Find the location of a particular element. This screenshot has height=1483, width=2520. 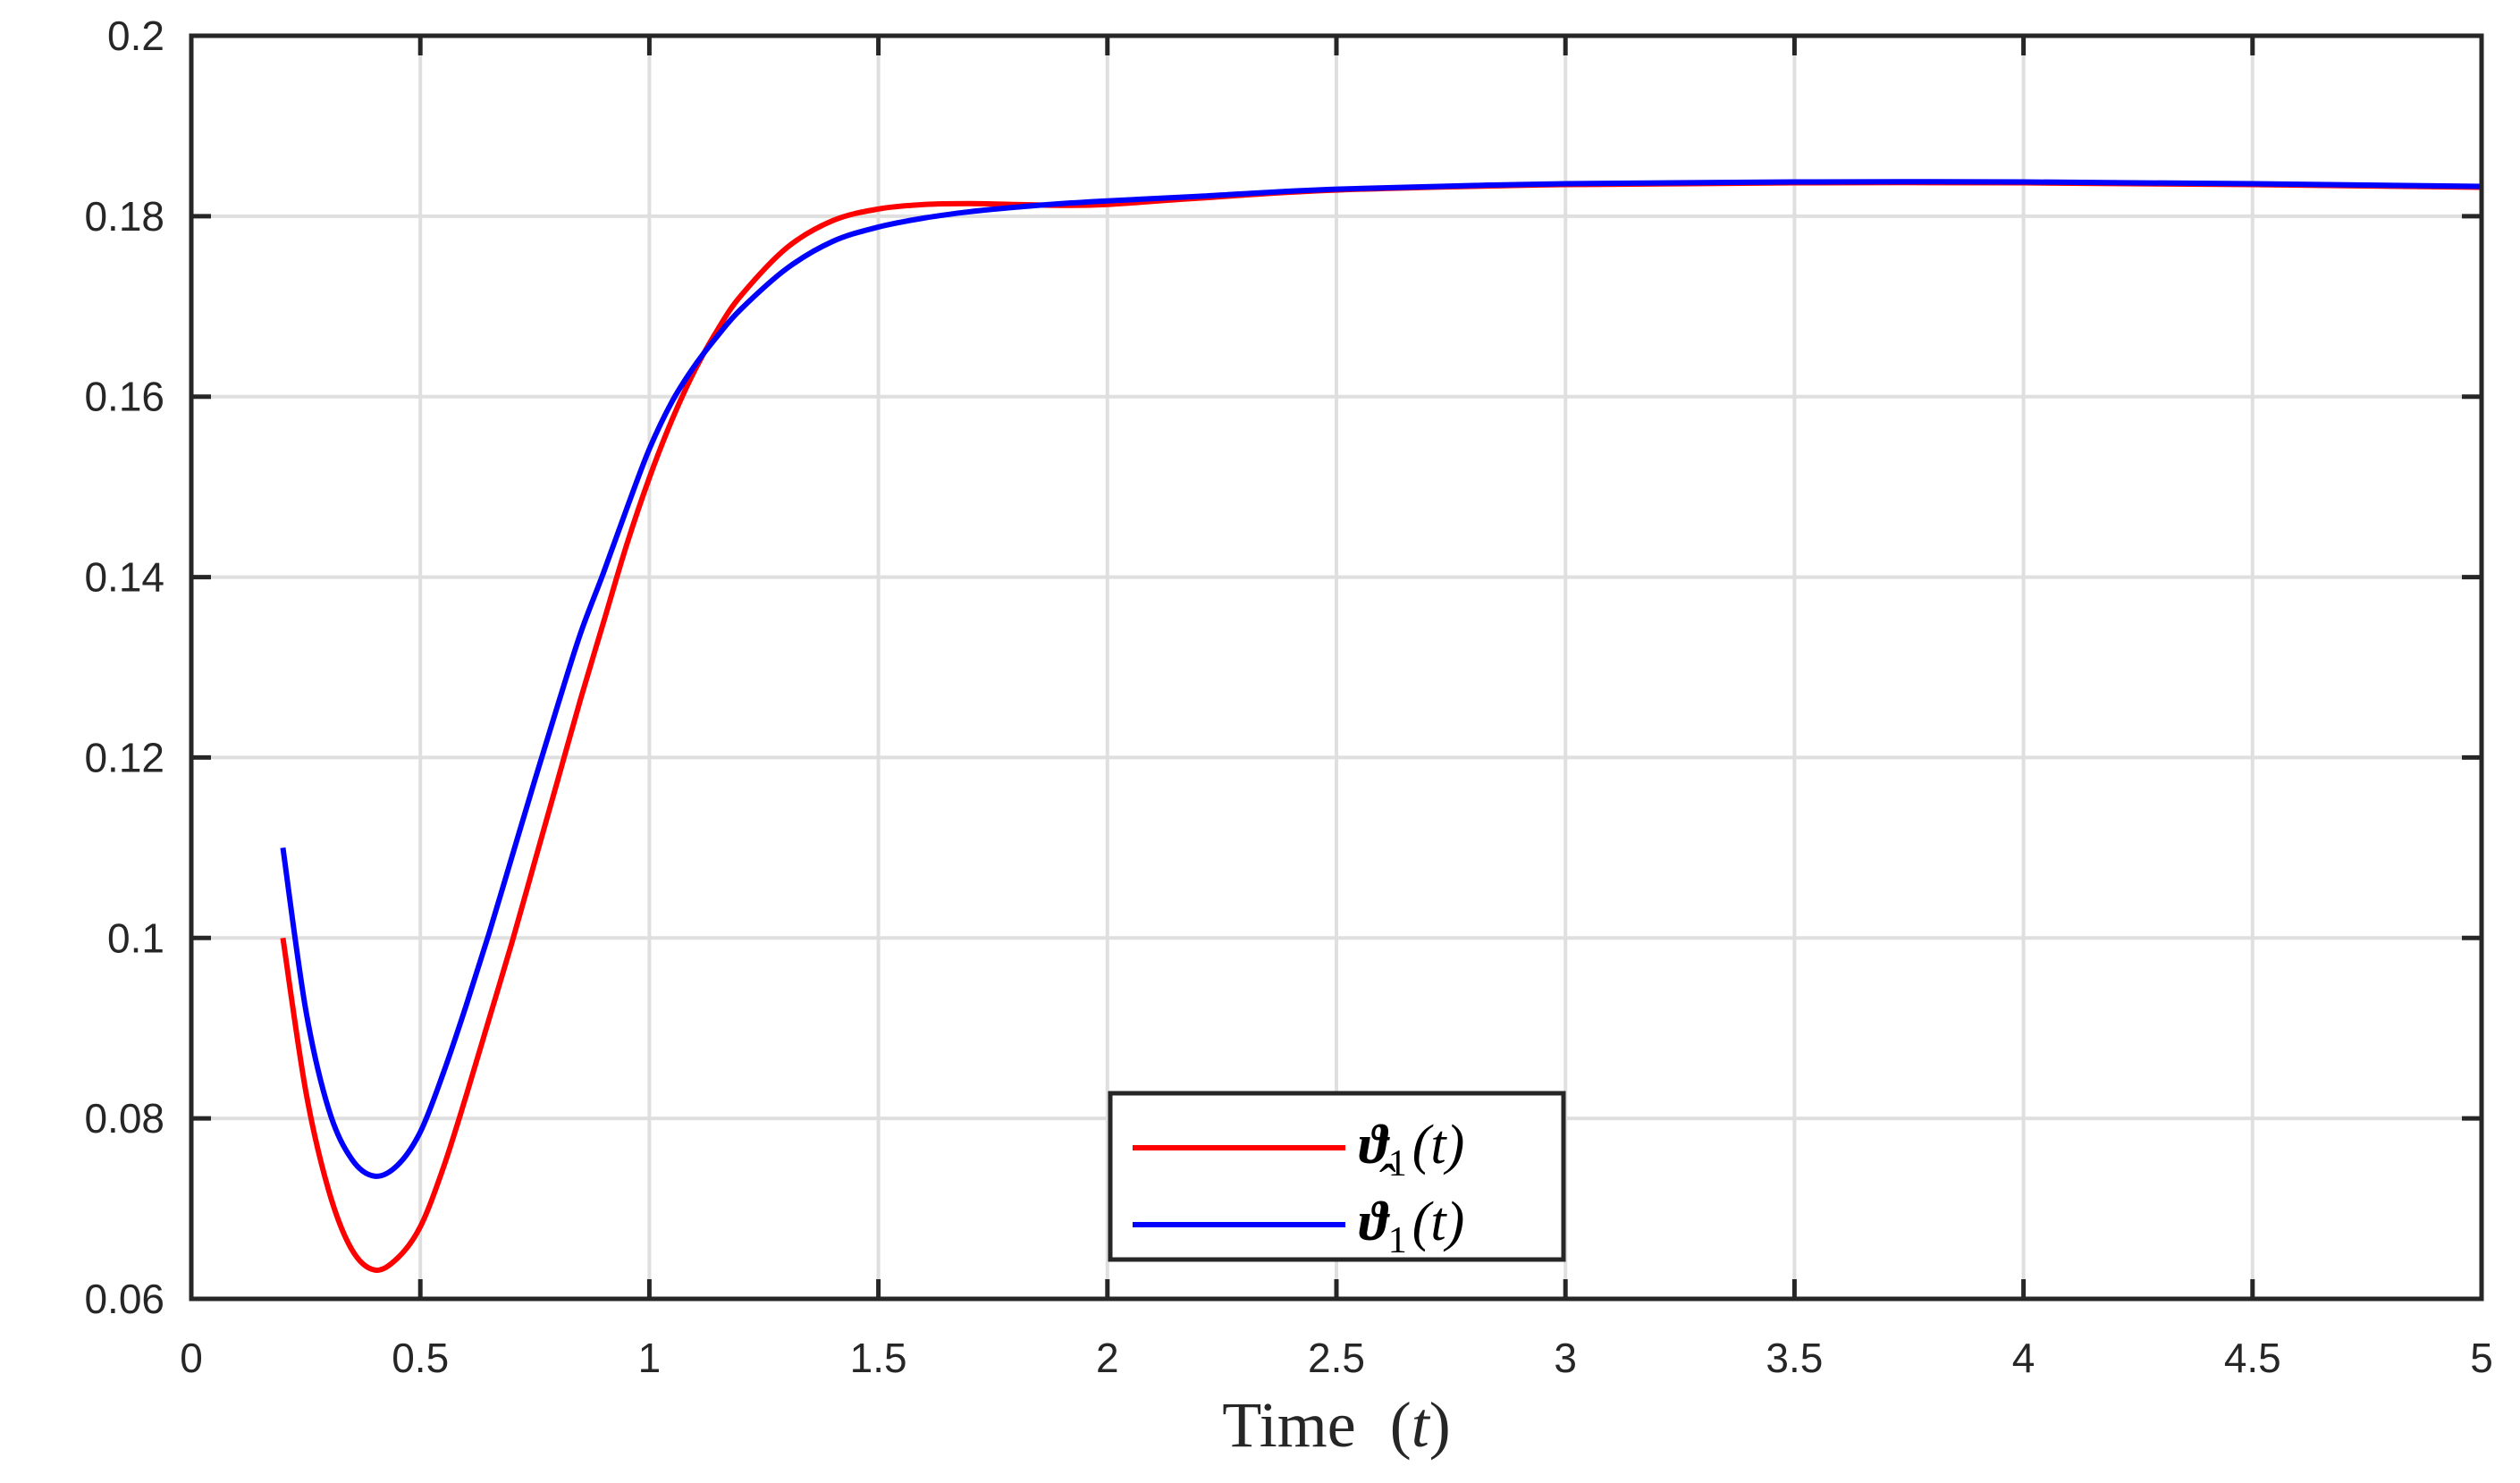

legend-item: ϑ1(t)ˆ is located at coordinates (1298, 1207).